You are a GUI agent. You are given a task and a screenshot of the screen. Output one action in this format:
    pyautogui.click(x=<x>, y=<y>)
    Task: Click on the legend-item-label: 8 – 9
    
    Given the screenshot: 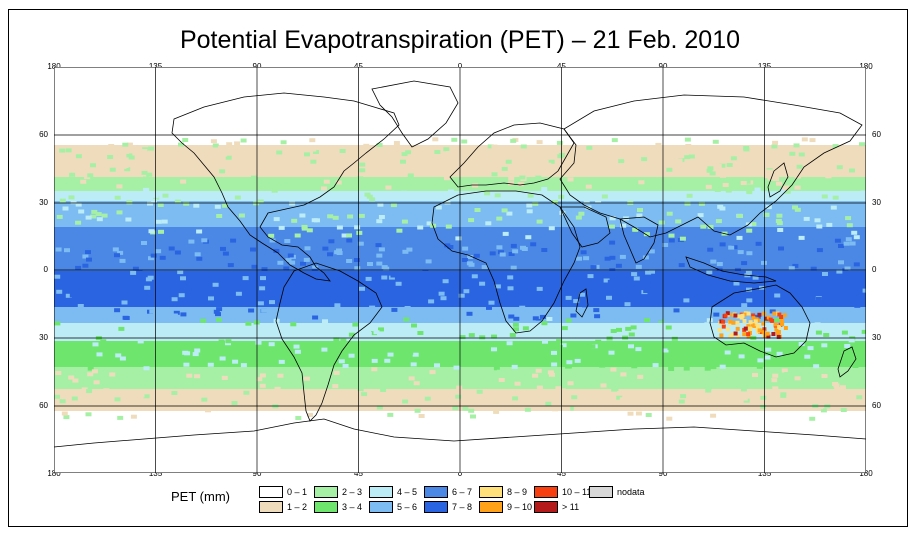 What is the action you would take?
    pyautogui.click(x=517, y=491)
    